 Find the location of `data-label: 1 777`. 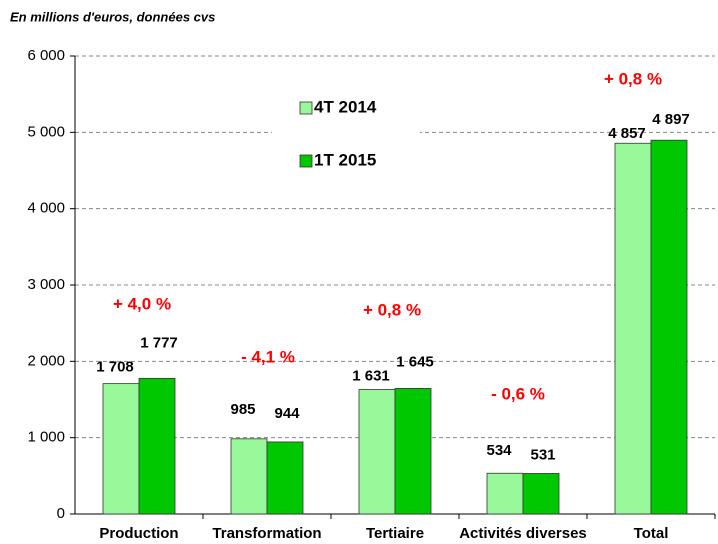

data-label: 1 777 is located at coordinates (159, 342).